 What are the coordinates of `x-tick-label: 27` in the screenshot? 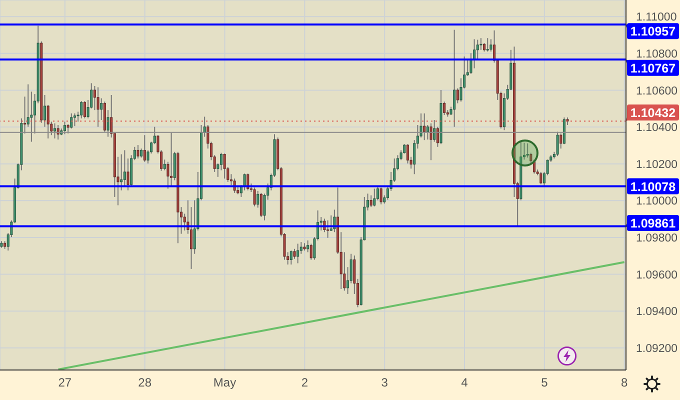 It's located at (65, 383).